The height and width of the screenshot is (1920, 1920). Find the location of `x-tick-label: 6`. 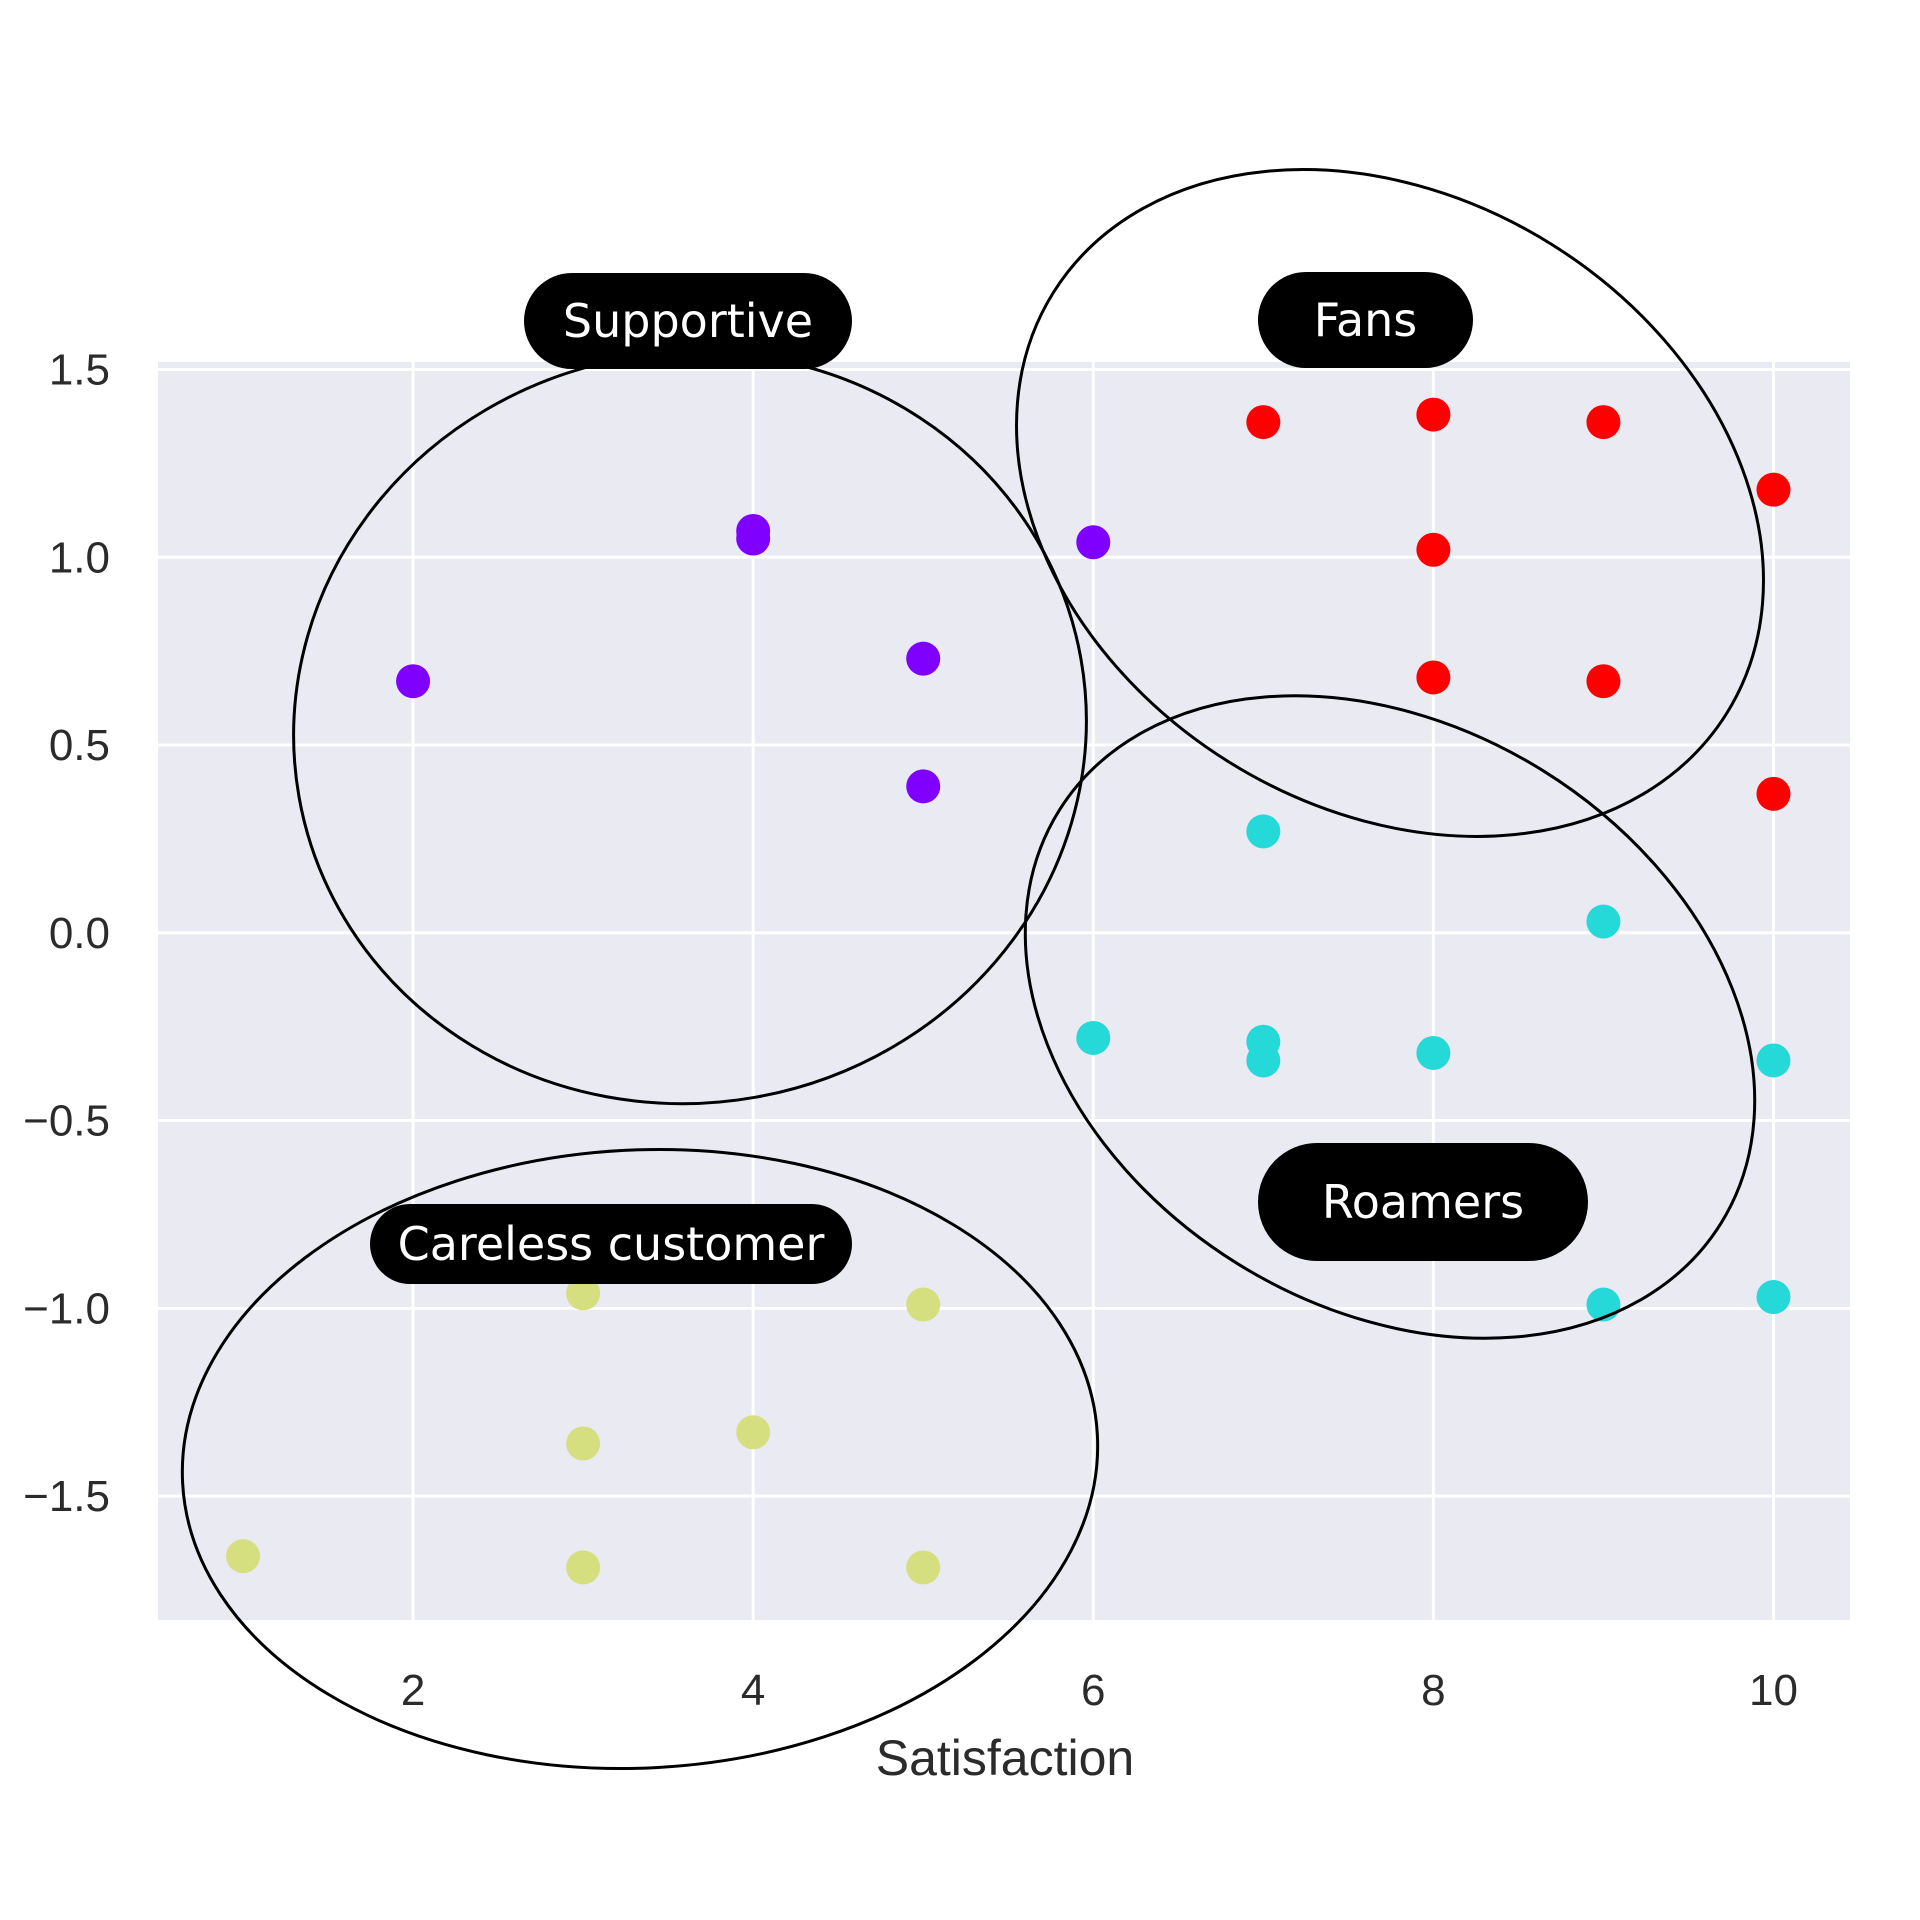

x-tick-label: 6 is located at coordinates (1093, 1690).